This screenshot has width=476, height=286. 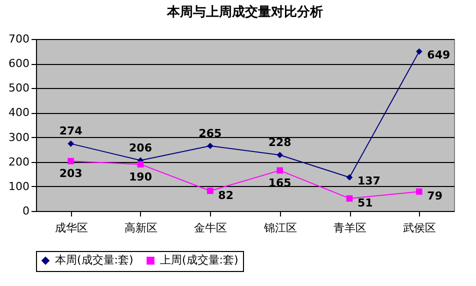 What do you see at coordinates (70, 173) in the screenshot?
I see `data-label: 203` at bounding box center [70, 173].